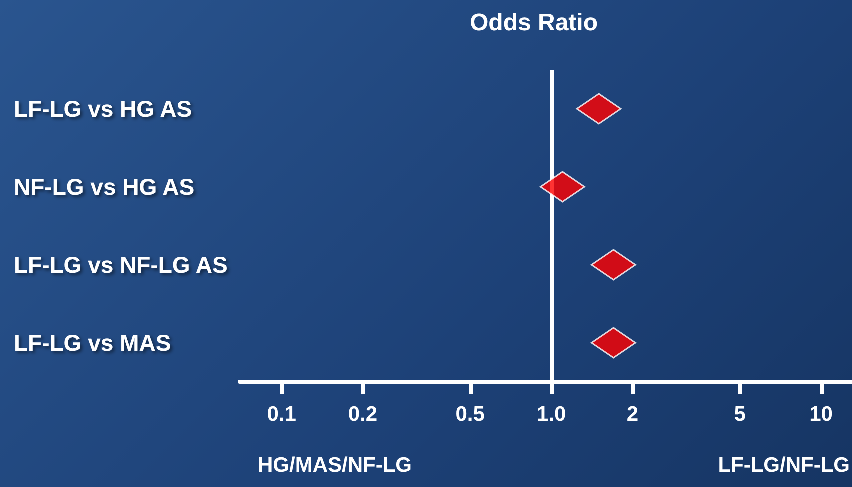 This screenshot has width=852, height=487. What do you see at coordinates (121, 265) in the screenshot?
I see `y-tick-label: LF-LG vs NF-LG AS` at bounding box center [121, 265].